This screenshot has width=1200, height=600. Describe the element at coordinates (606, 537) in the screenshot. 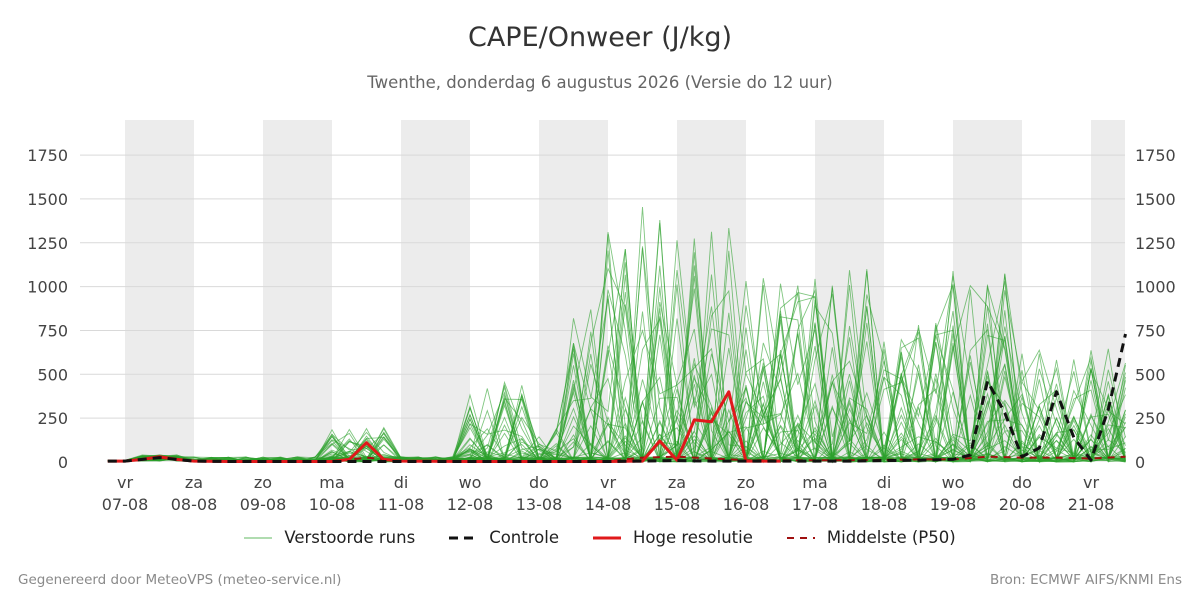

I see `legend-swatch-hires` at that location.